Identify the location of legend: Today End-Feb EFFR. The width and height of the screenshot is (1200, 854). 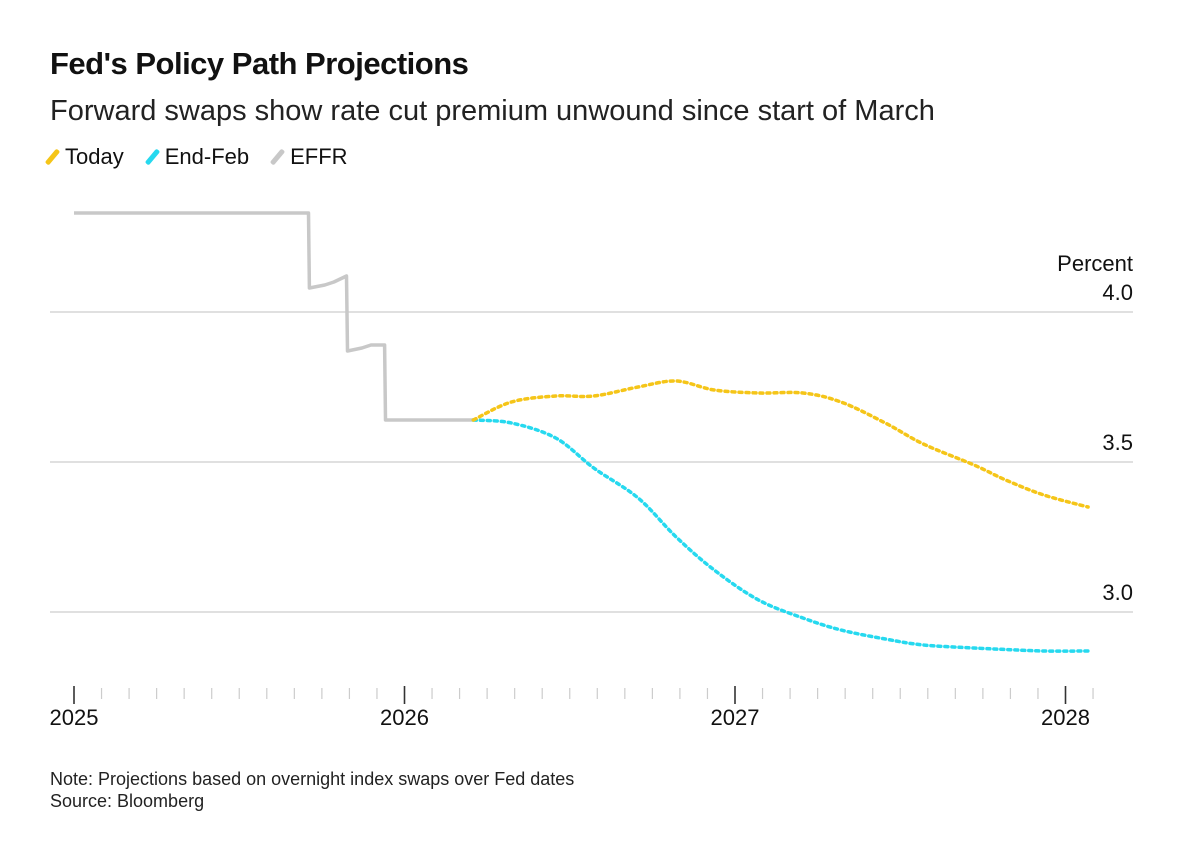
(196, 157).